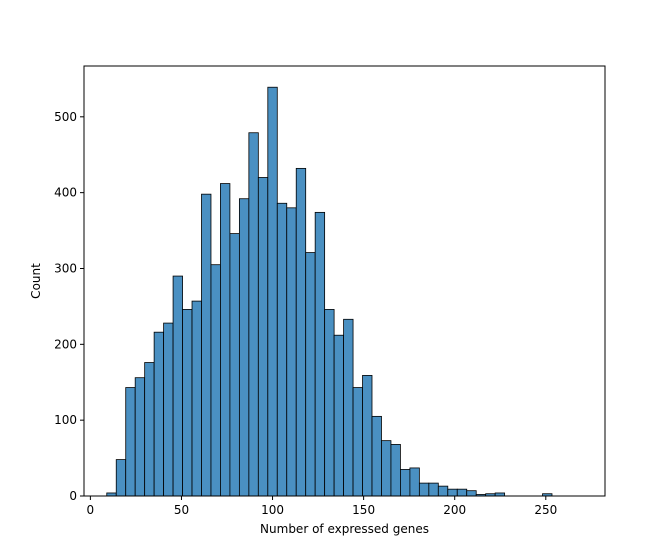 The width and height of the screenshot is (672, 556). What do you see at coordinates (454, 510) in the screenshot?
I see `x-tick-label: 200` at bounding box center [454, 510].